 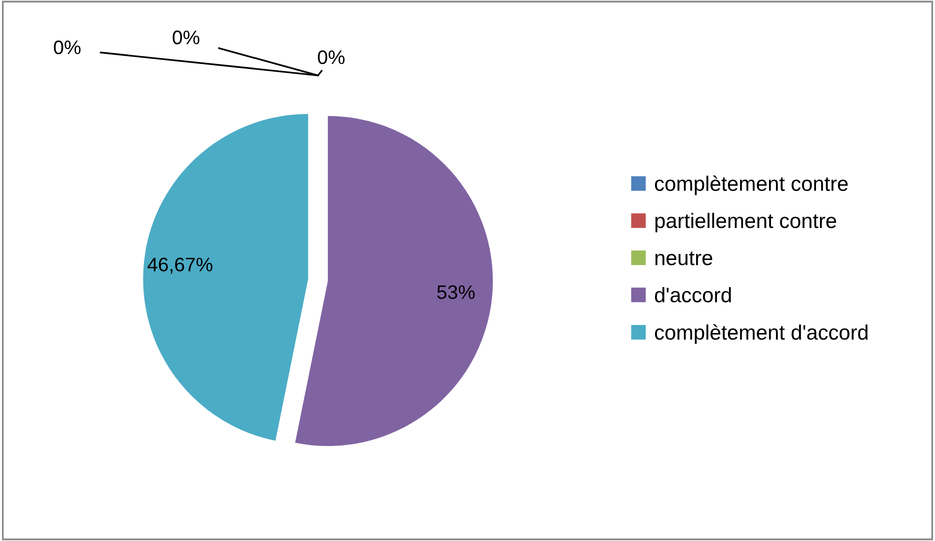 I want to click on legend-label: d'accord, so click(x=692, y=294).